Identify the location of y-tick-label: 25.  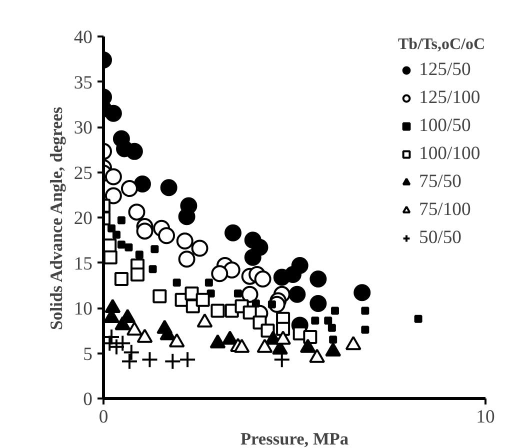
(83, 173).